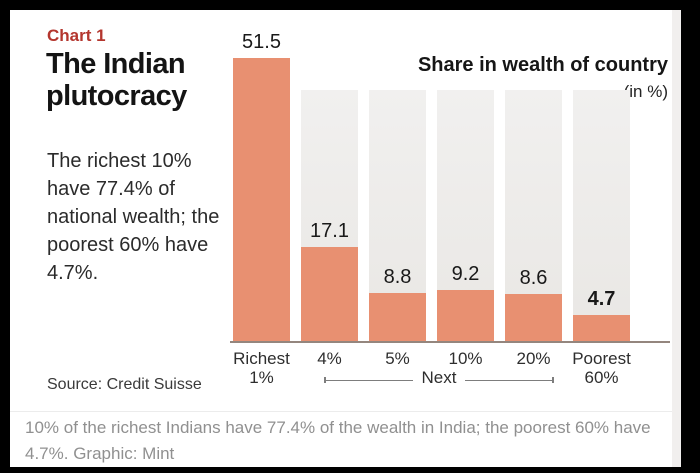  What do you see at coordinates (116, 80) in the screenshot?
I see `chart-headline: The Indian plutocracy` at bounding box center [116, 80].